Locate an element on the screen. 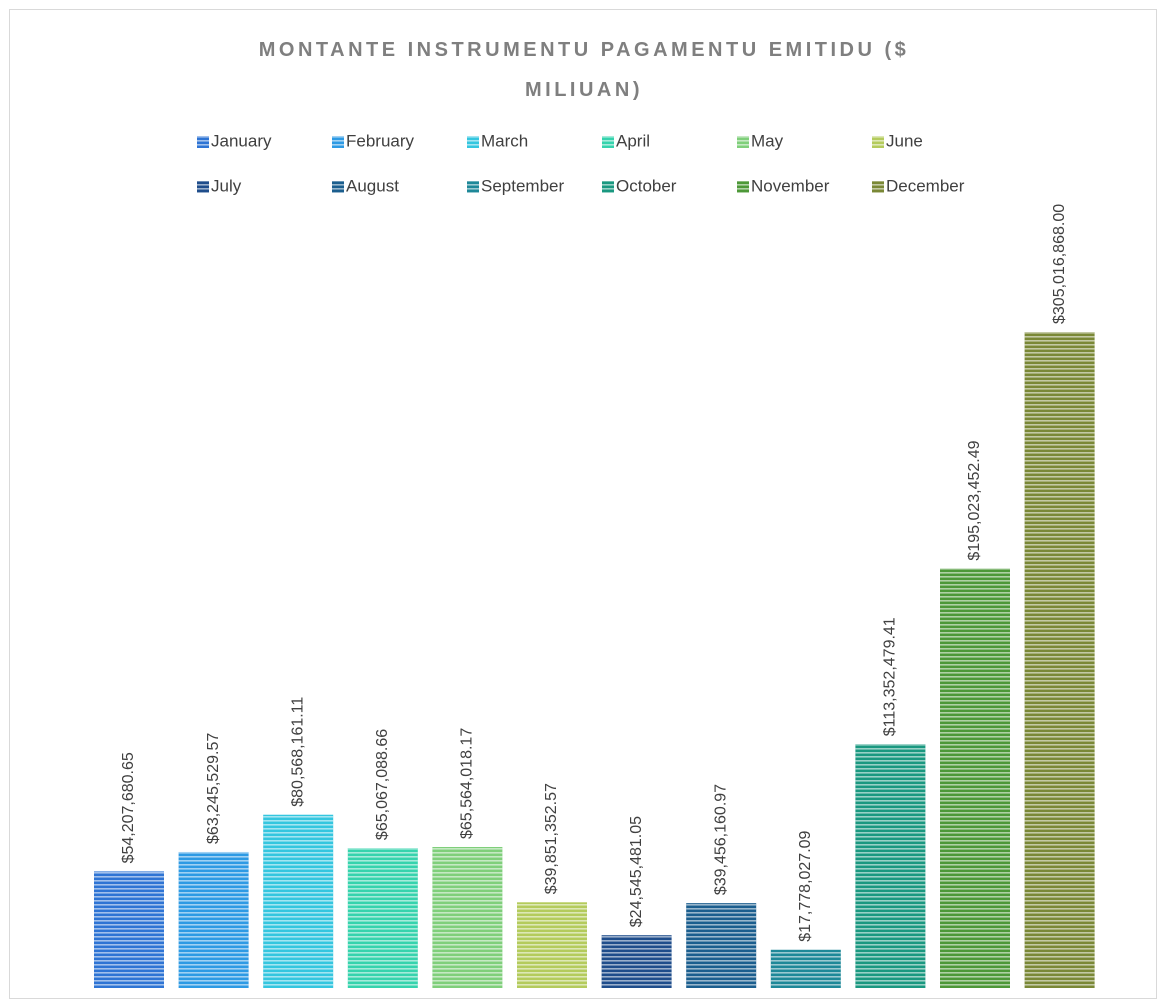 This screenshot has width=1168, height=1007. legend-label: December is located at coordinates (925, 185).